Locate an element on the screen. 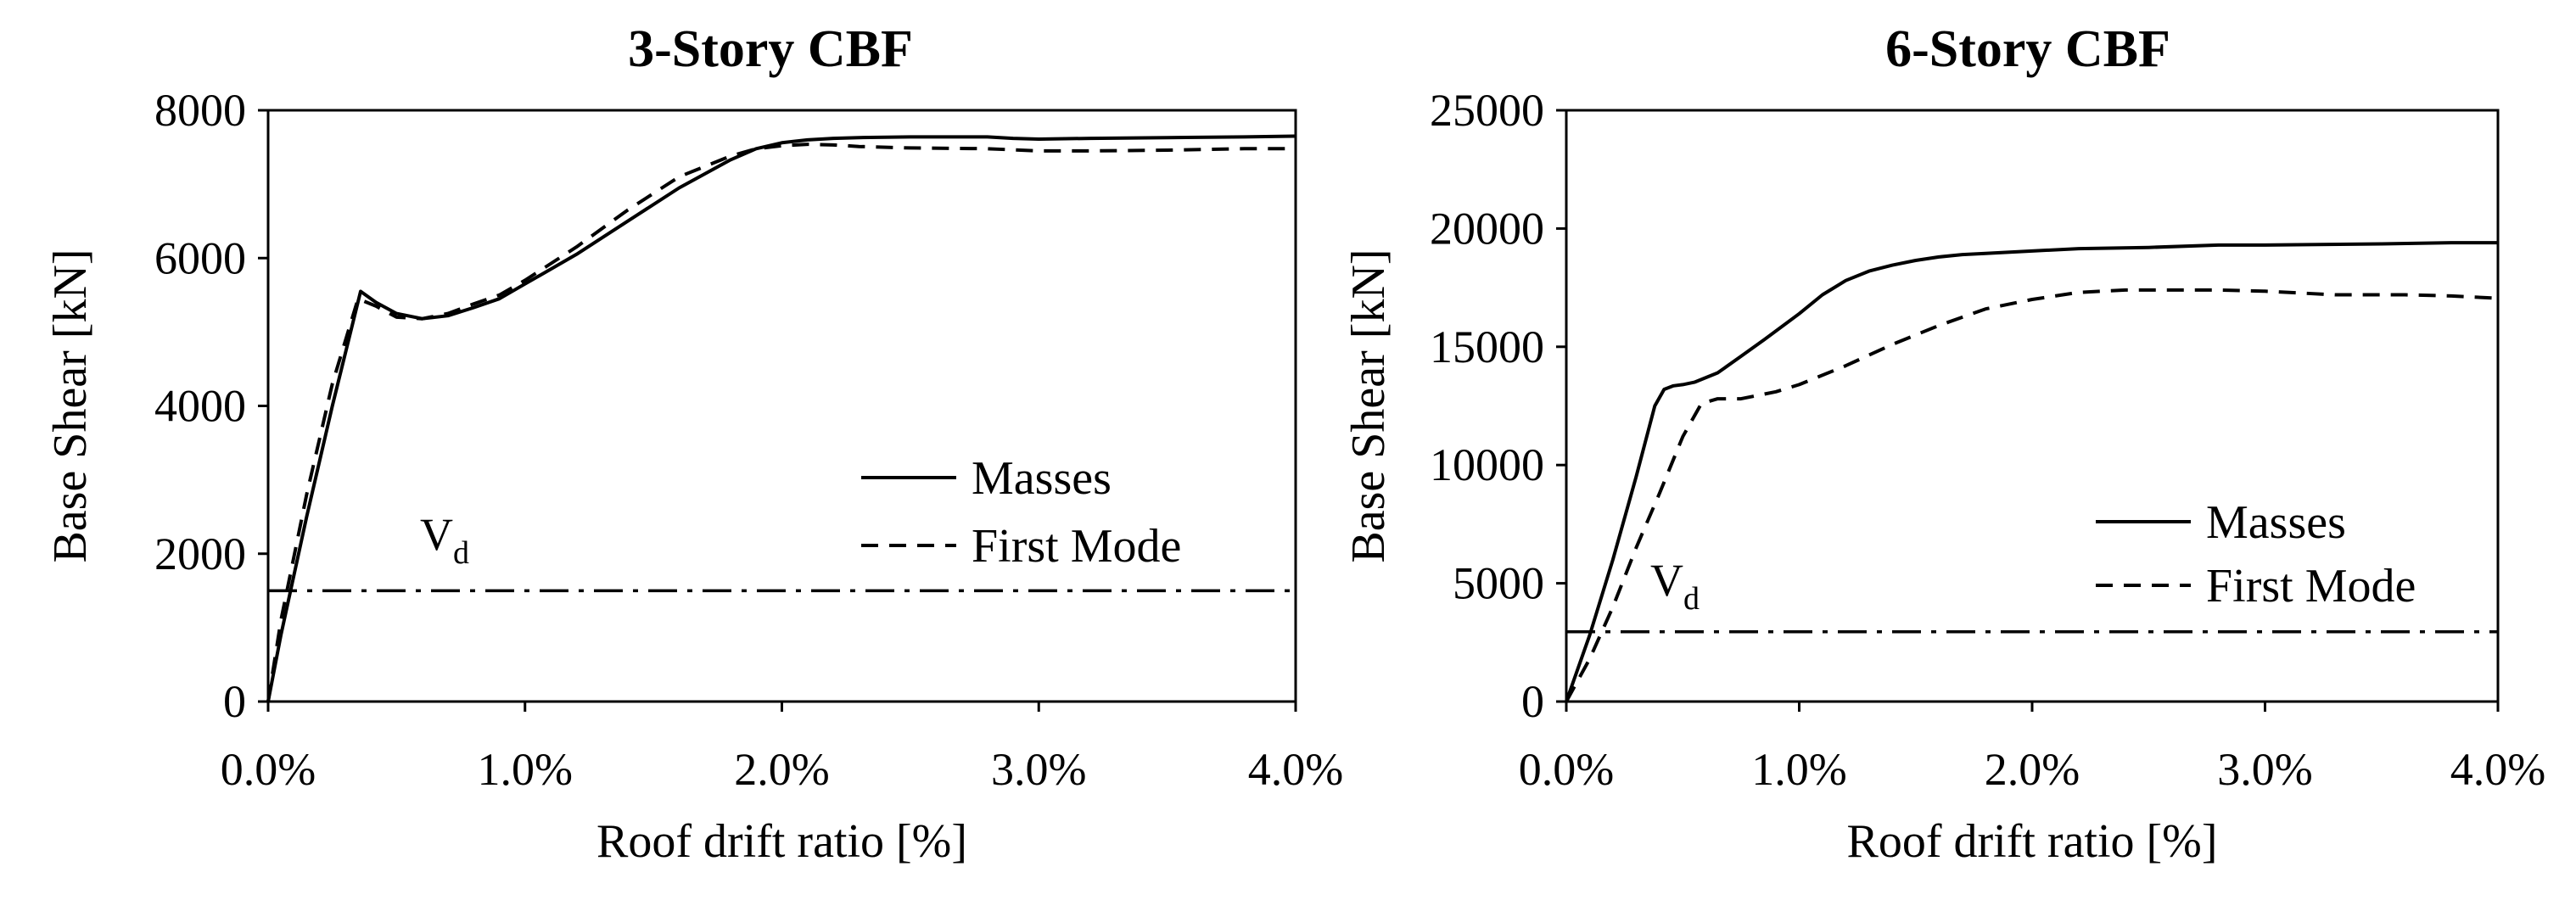 This screenshot has width=2576, height=917. y-tick-label: 15000 is located at coordinates (1487, 347).